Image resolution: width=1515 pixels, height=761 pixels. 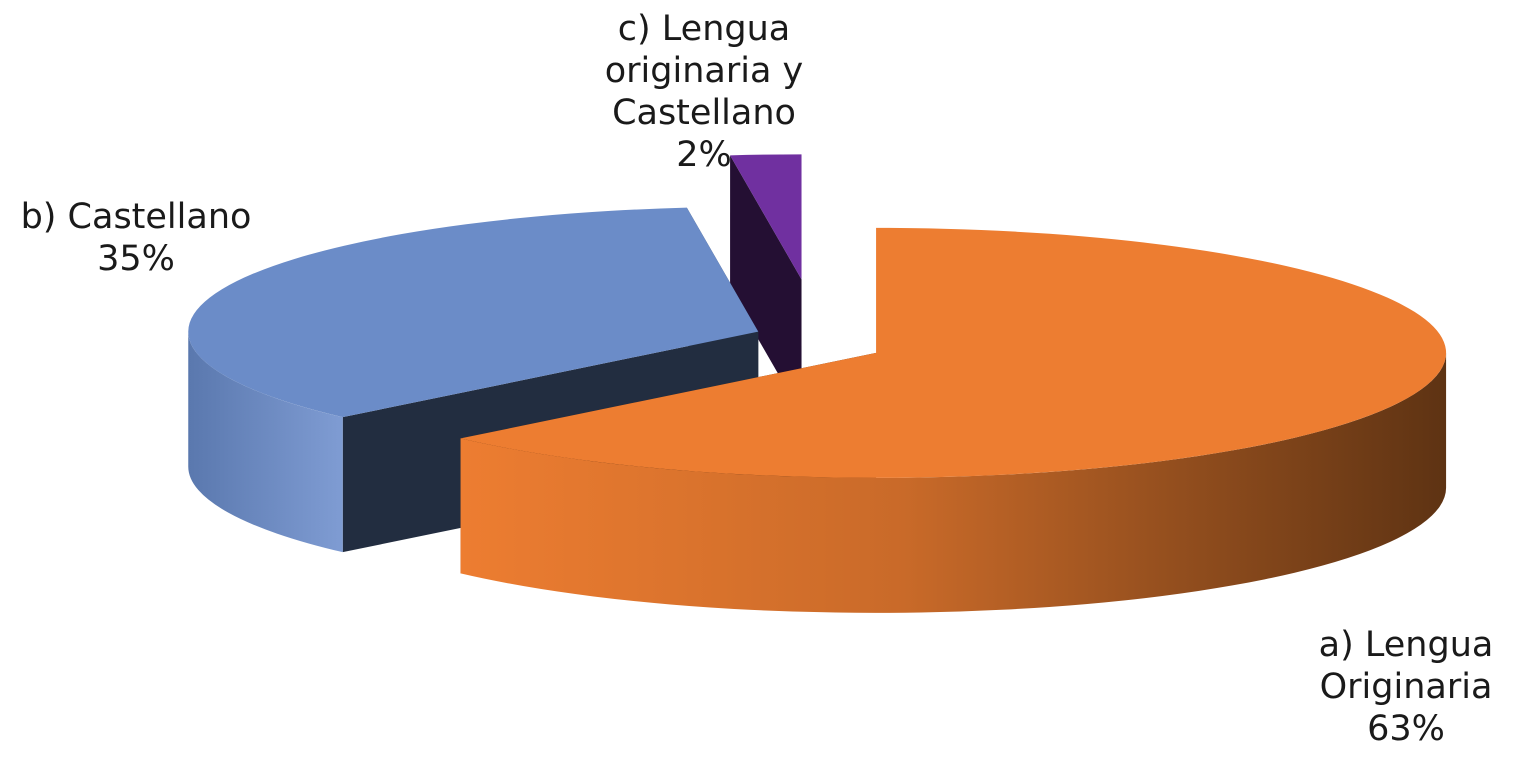 What do you see at coordinates (704, 113) in the screenshot?
I see `slice-label-line: Castellano` at bounding box center [704, 113].